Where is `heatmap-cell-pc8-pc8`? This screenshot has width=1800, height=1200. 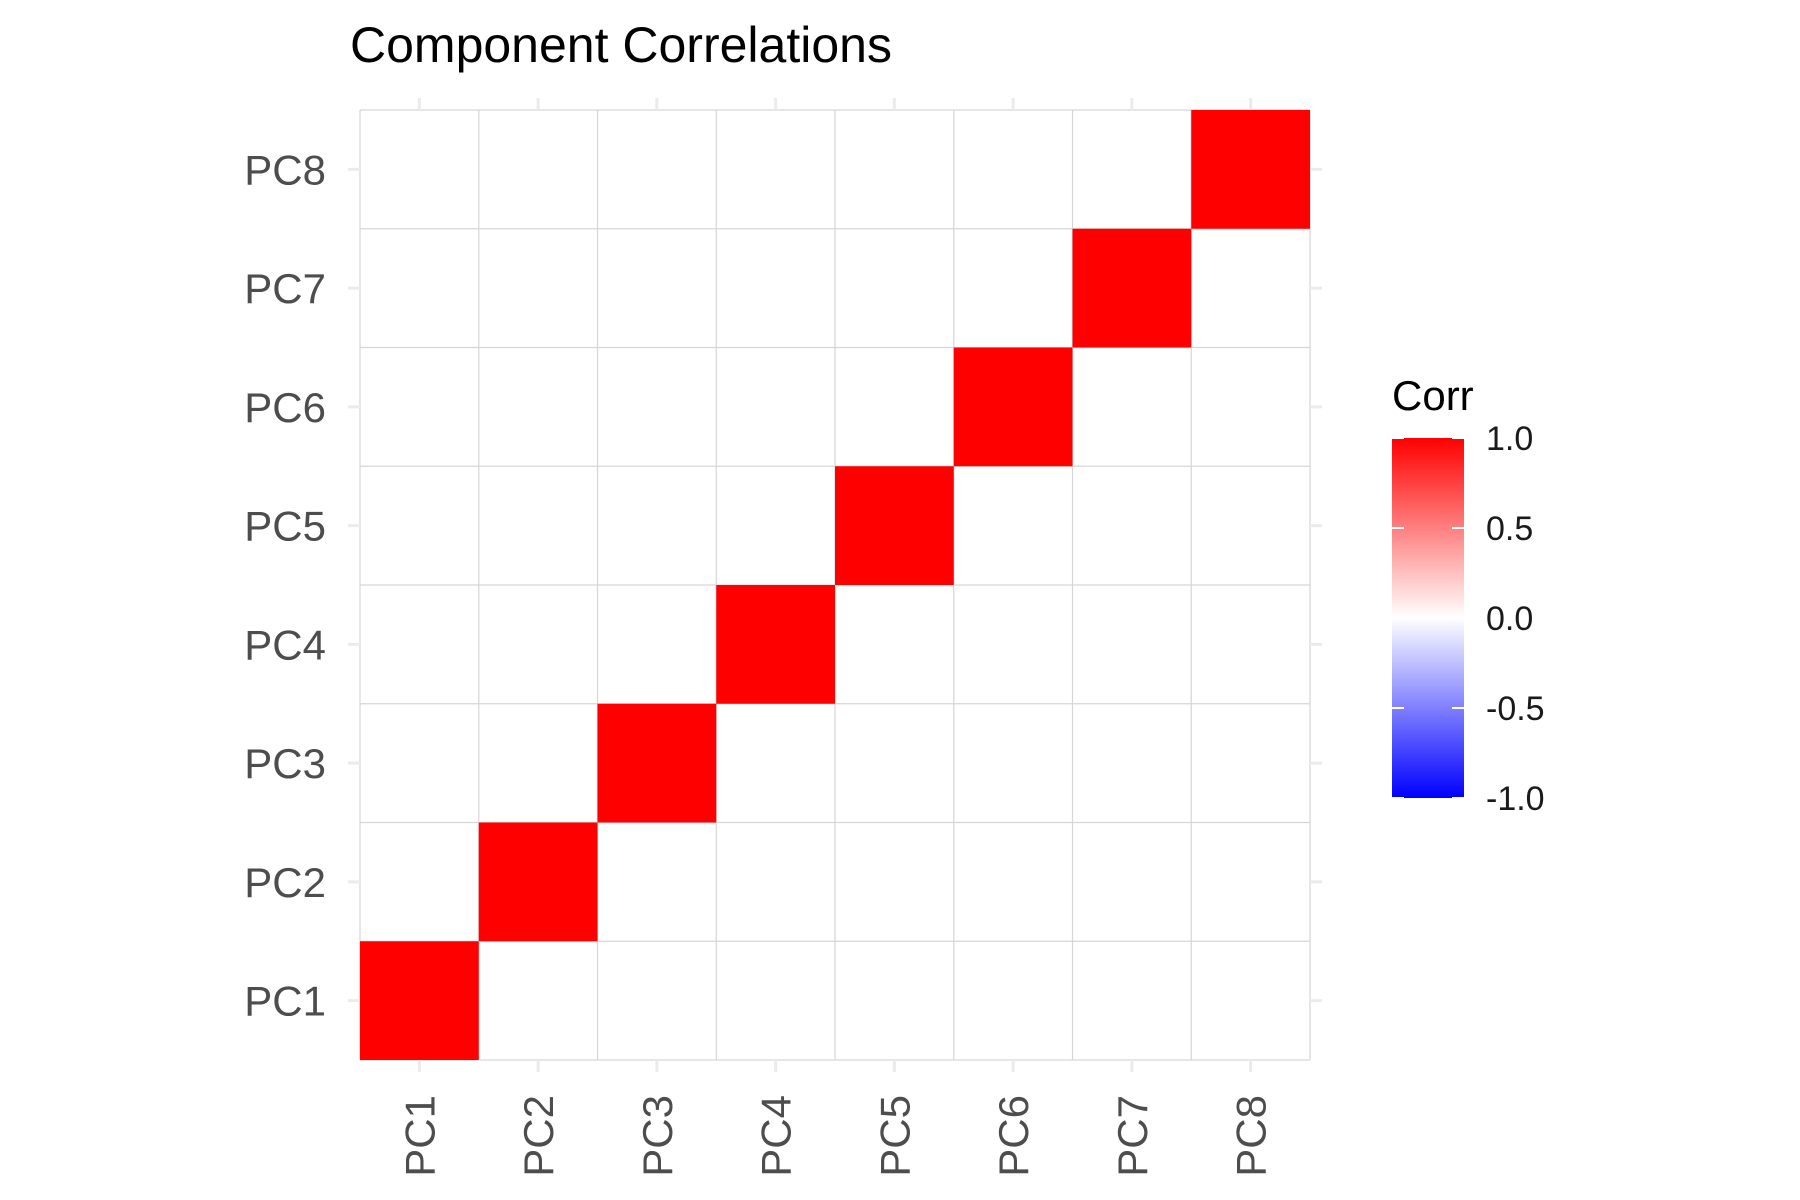
heatmap-cell-pc8-pc8 is located at coordinates (1250, 169).